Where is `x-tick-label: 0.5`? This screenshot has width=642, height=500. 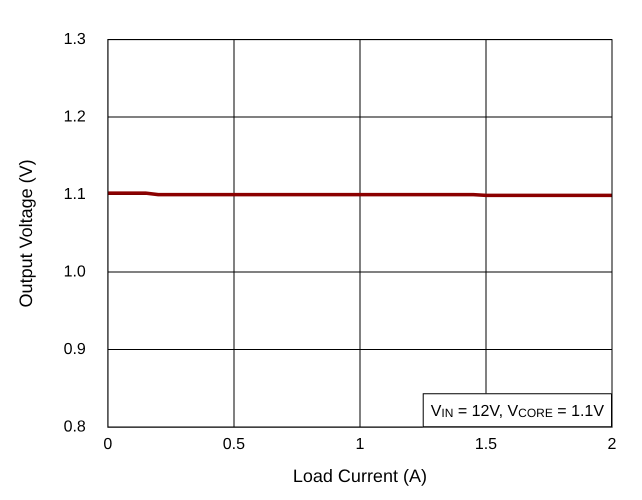 x-tick-label: 0.5 is located at coordinates (234, 445).